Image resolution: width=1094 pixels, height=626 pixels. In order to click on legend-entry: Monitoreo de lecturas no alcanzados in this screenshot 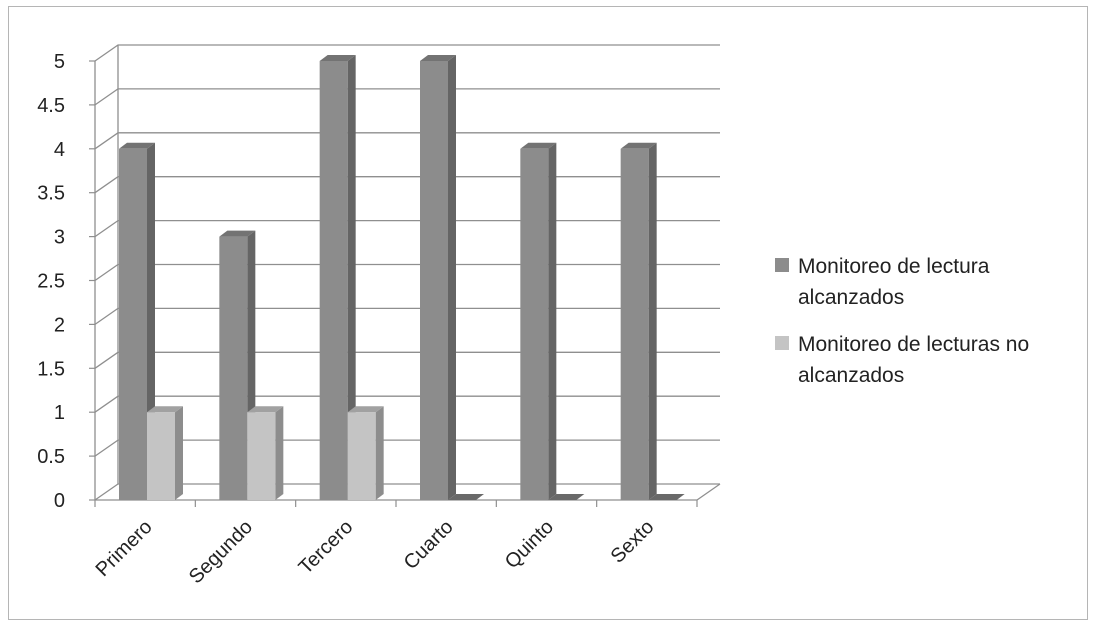, I will do `click(902, 360)`.